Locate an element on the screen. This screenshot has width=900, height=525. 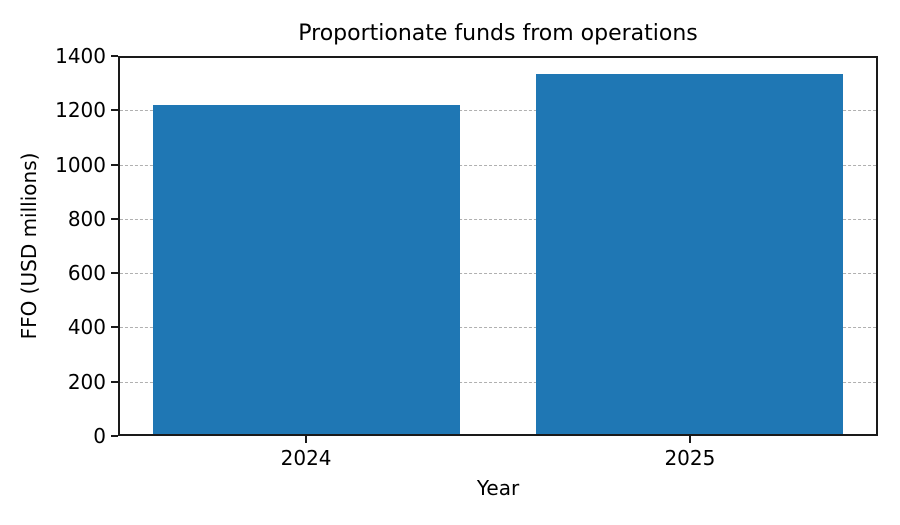
y-tick-label-200: 200 is located at coordinates (86, 381).